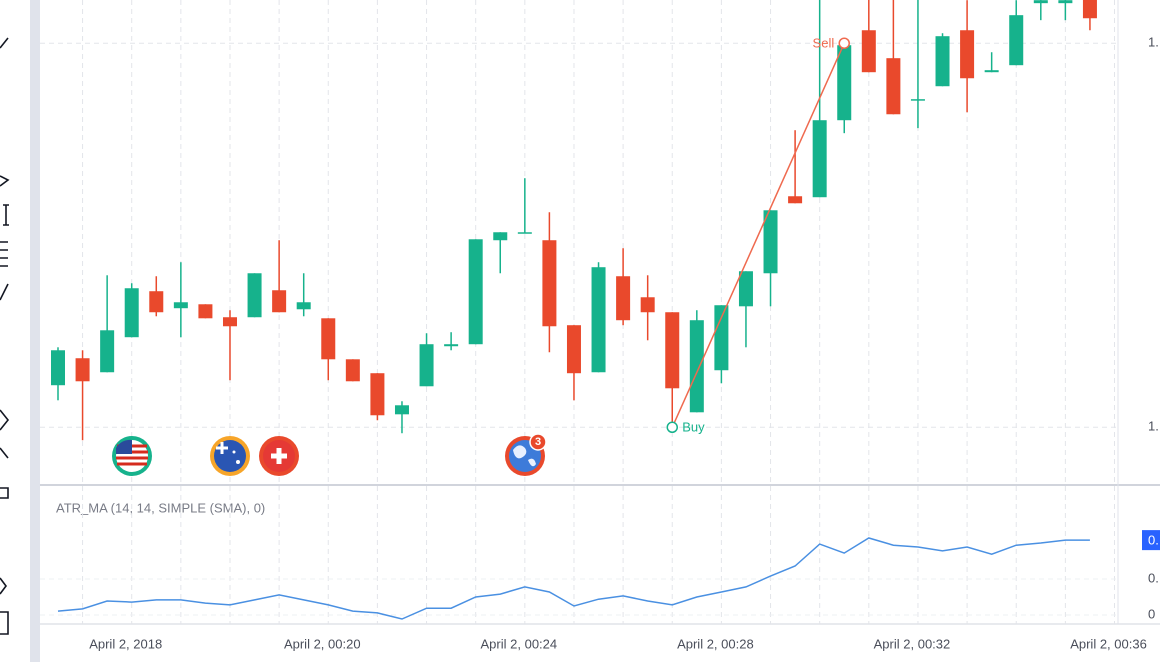 This screenshot has height=662, width=1160. What do you see at coordinates (329, 454) in the screenshot?
I see `event-icons: 3` at bounding box center [329, 454].